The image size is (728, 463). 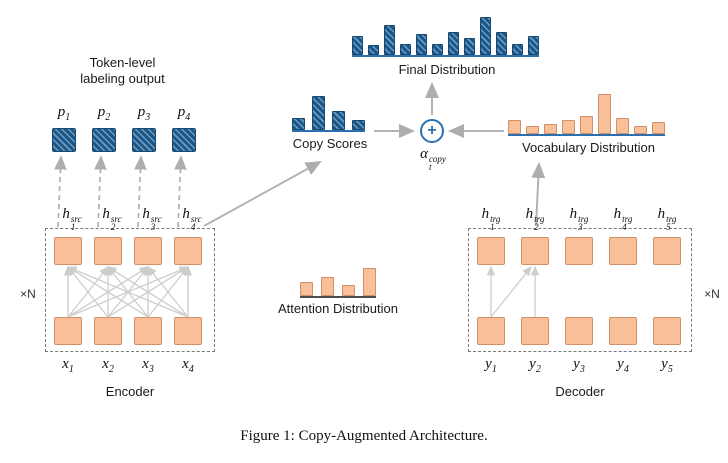 I want to click on copy-scores-chart, so click(x=328, y=114).